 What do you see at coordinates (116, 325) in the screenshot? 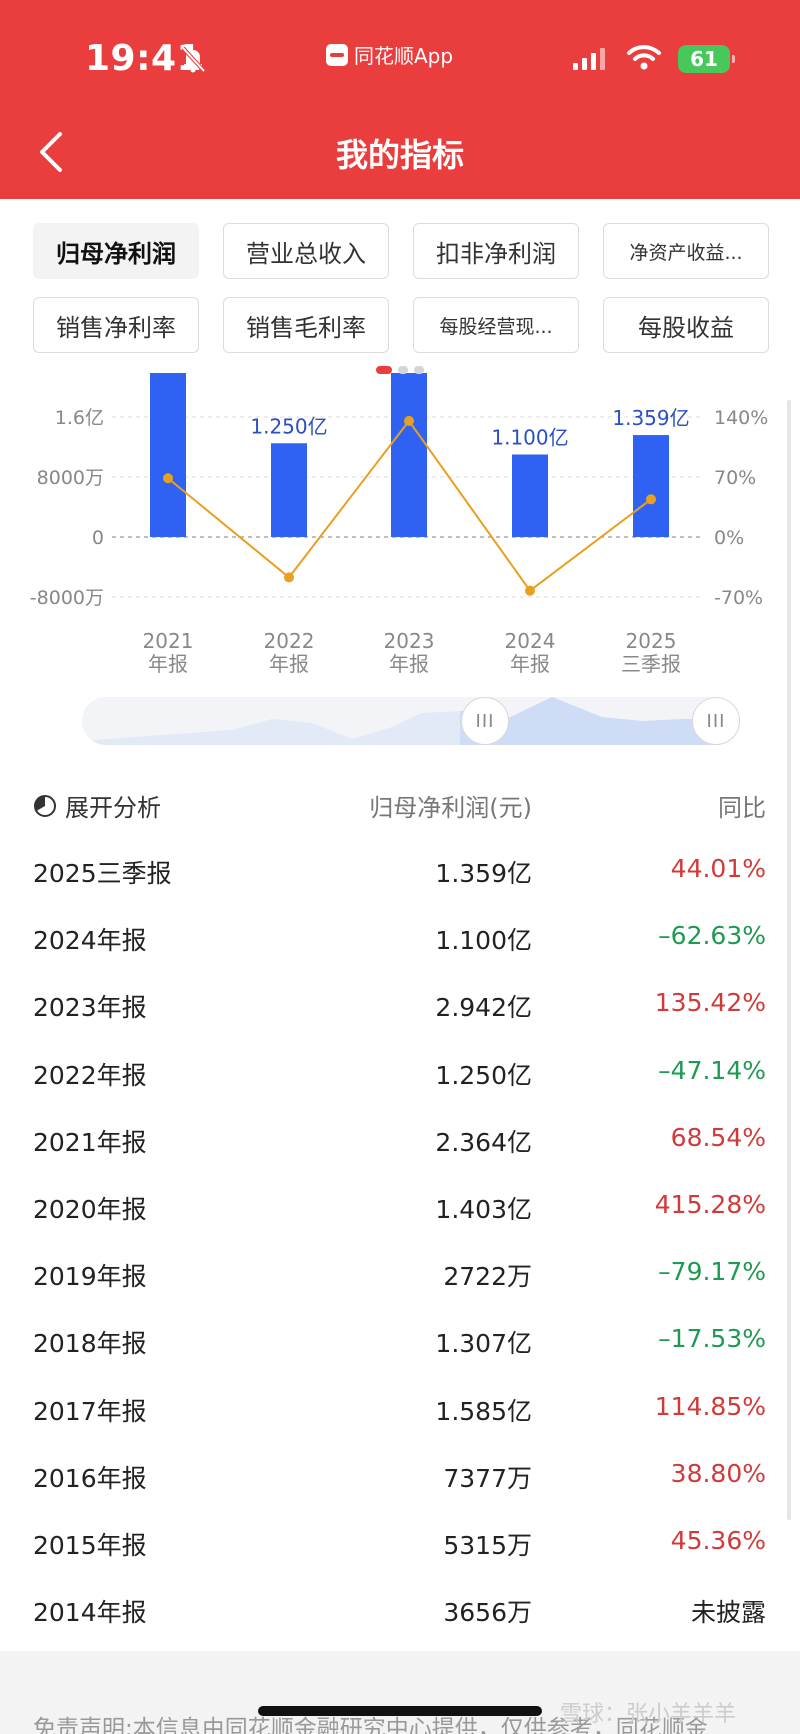
I see `tab-net-profit-margin: 销售净利率` at bounding box center [116, 325].